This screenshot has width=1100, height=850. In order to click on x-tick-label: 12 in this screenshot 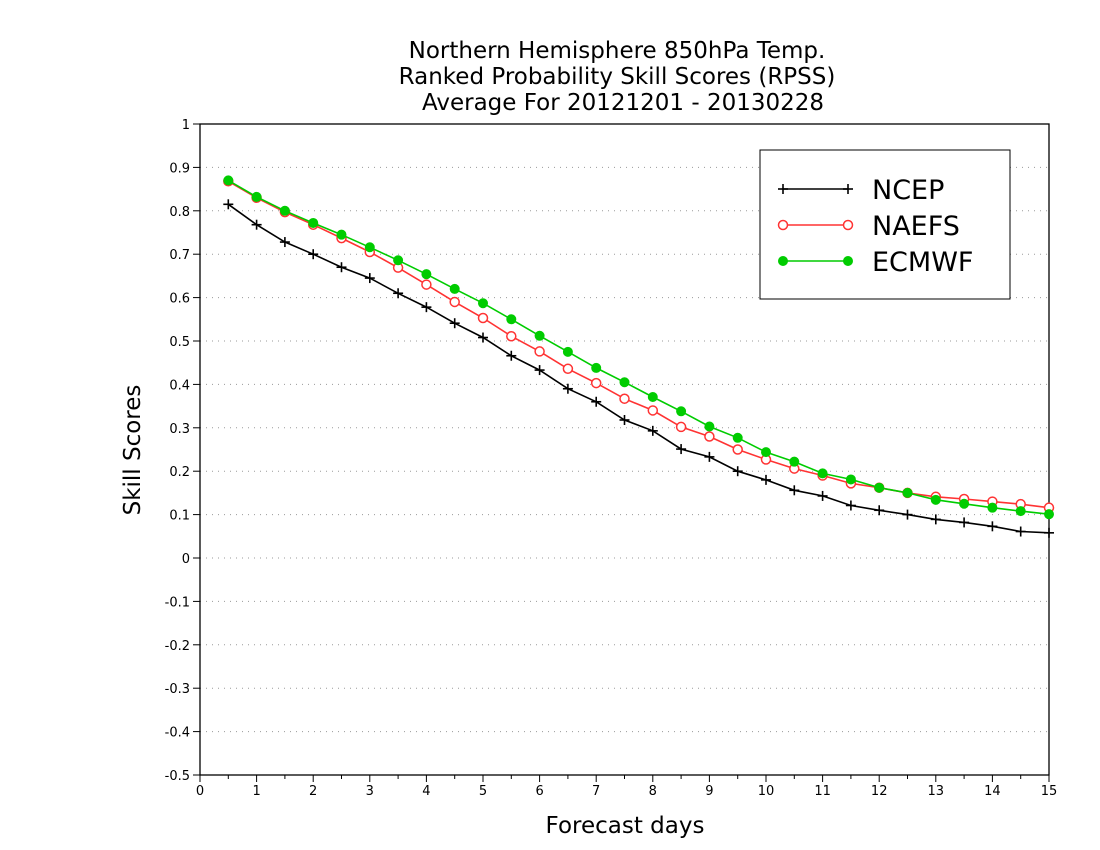, I will do `click(879, 791)`.